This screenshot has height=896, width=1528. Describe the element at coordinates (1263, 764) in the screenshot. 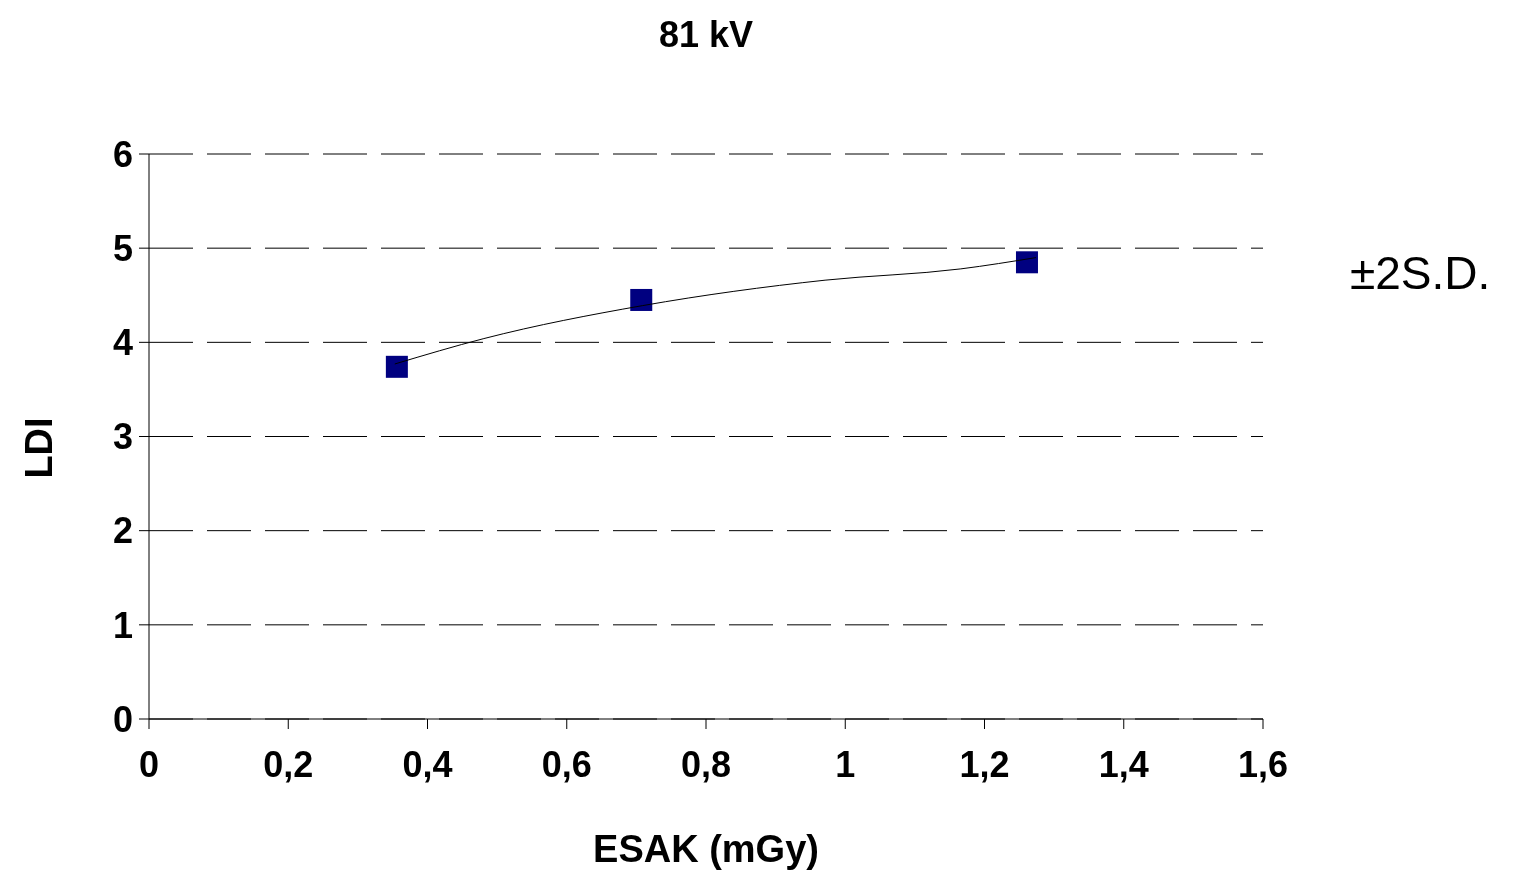

I see `x-tick-label: 1,6` at that location.